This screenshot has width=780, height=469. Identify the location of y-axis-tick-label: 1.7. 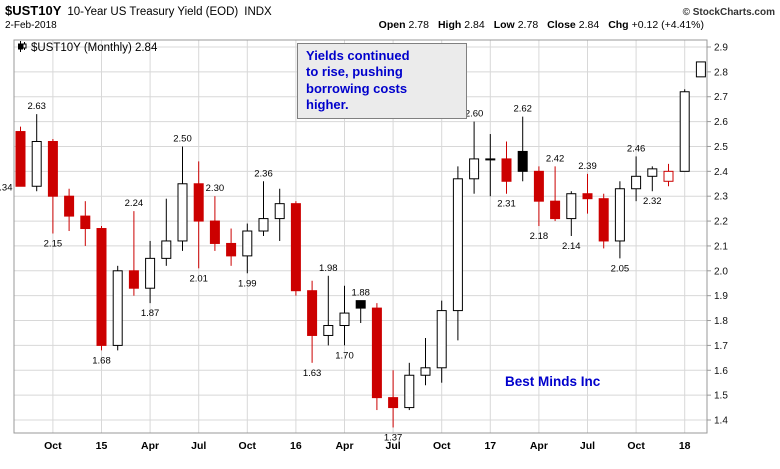
(721, 346).